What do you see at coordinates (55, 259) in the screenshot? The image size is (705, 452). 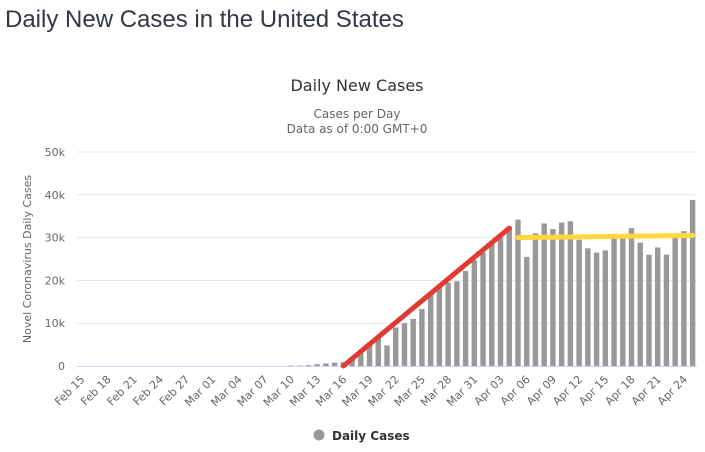 I see `y-axis-ticks: 0 10k 20k 30k 40k 50k` at bounding box center [55, 259].